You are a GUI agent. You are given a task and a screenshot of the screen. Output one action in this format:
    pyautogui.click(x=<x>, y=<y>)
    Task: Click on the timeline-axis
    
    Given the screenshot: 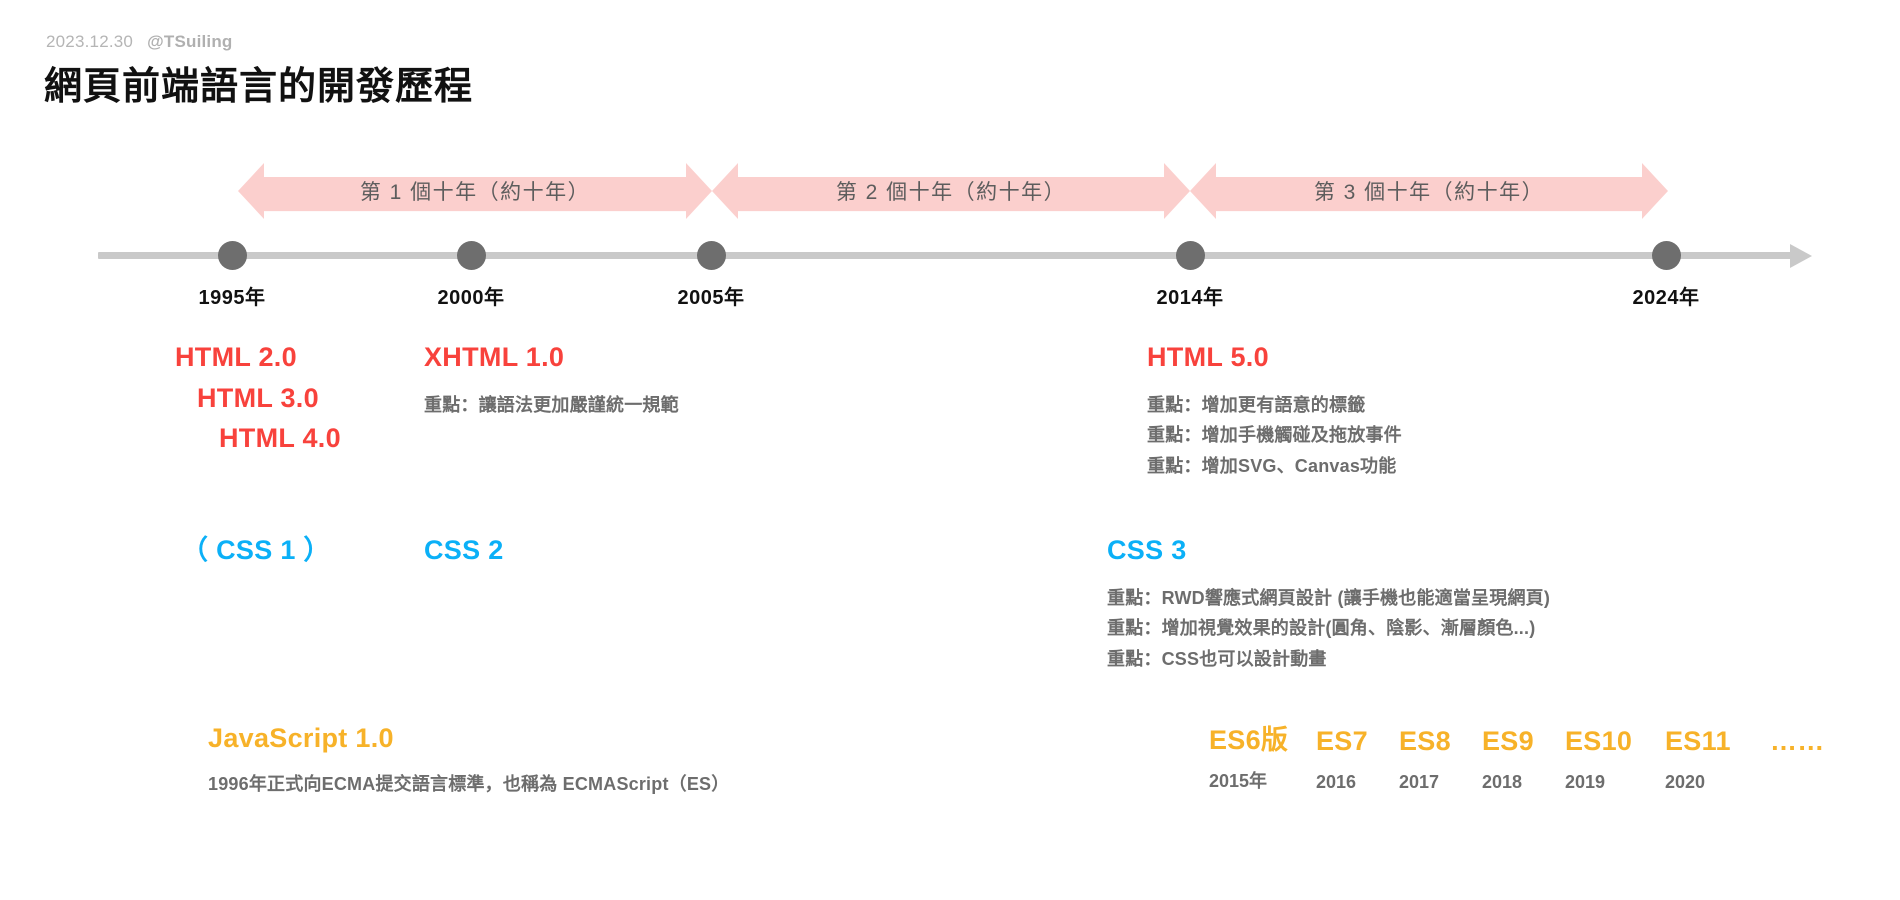 What is the action you would take?
    pyautogui.click(x=948, y=255)
    